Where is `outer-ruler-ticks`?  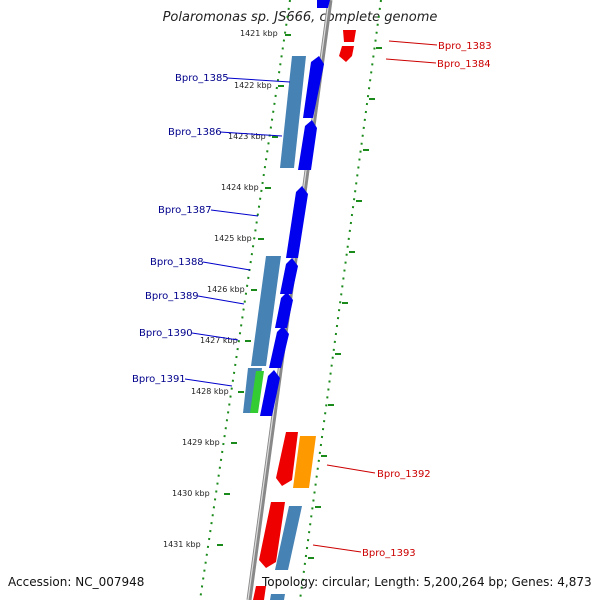 outer-ruler-ticks is located at coordinates (345, 303).